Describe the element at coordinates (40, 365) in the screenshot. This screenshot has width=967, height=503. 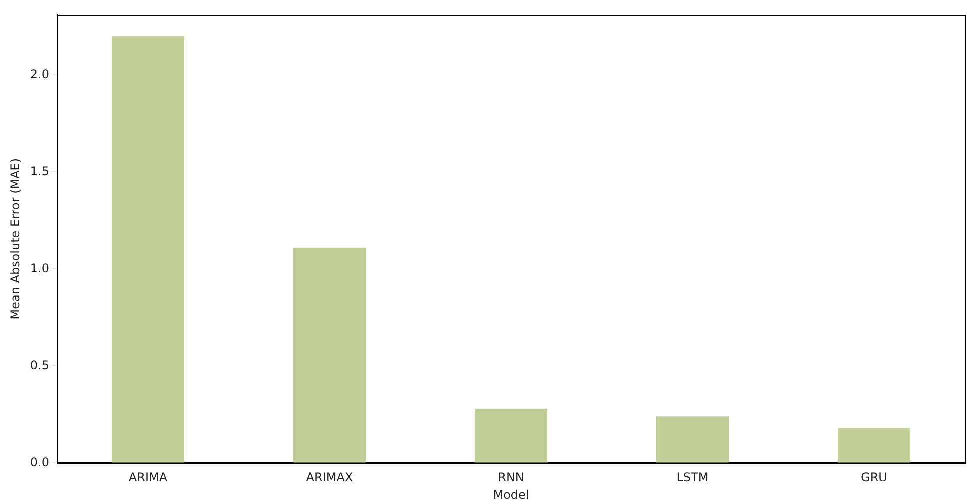
I see `y-tick-label: 0.5` at that location.